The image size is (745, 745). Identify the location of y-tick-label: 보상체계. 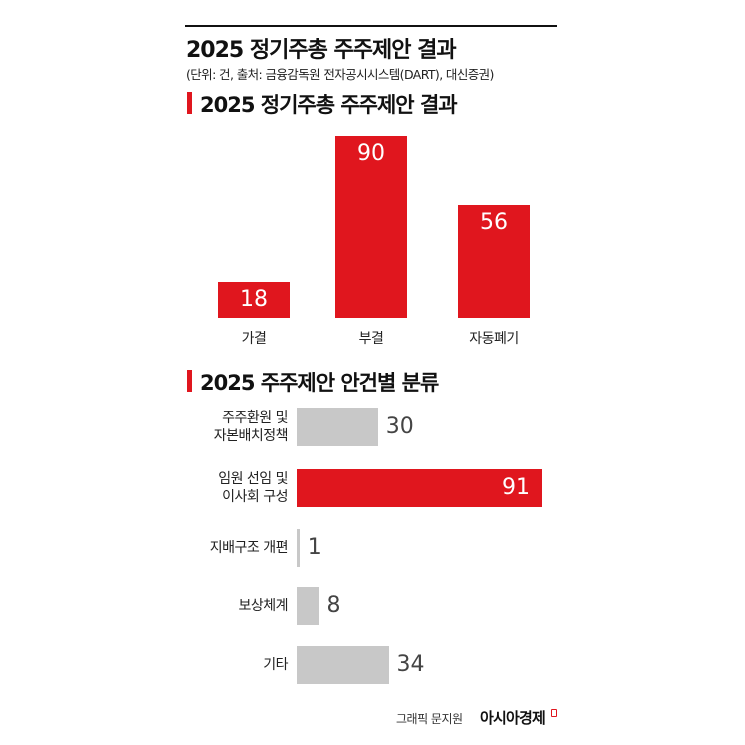
(263, 606).